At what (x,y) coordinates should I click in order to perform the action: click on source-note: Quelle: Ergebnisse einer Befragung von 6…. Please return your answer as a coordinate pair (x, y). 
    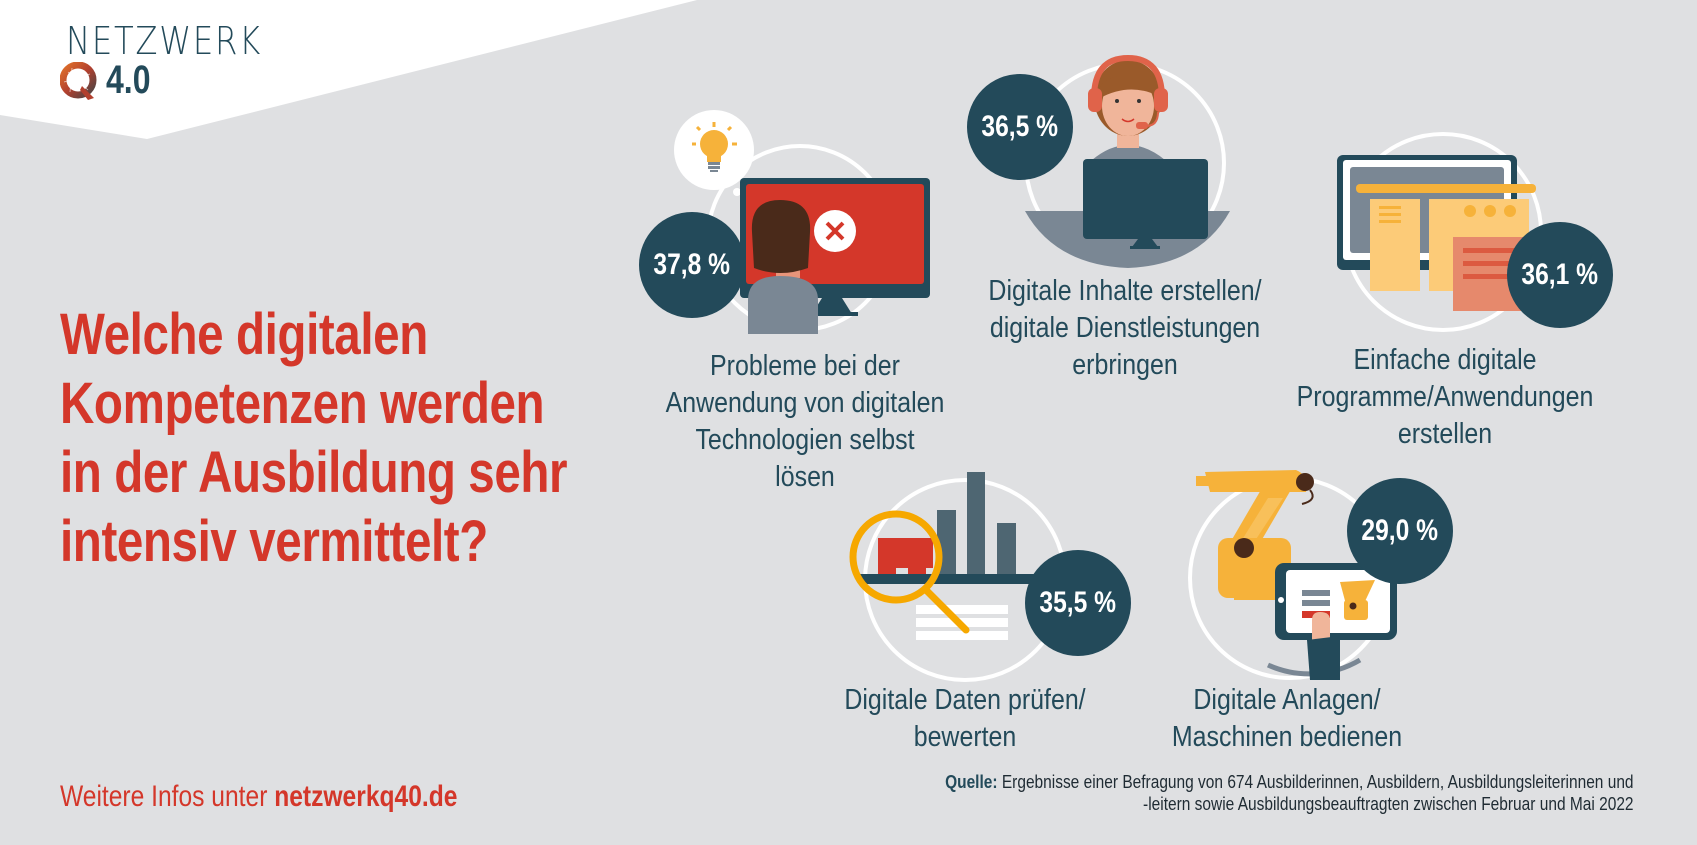
    Looking at the image, I should click on (1290, 793).